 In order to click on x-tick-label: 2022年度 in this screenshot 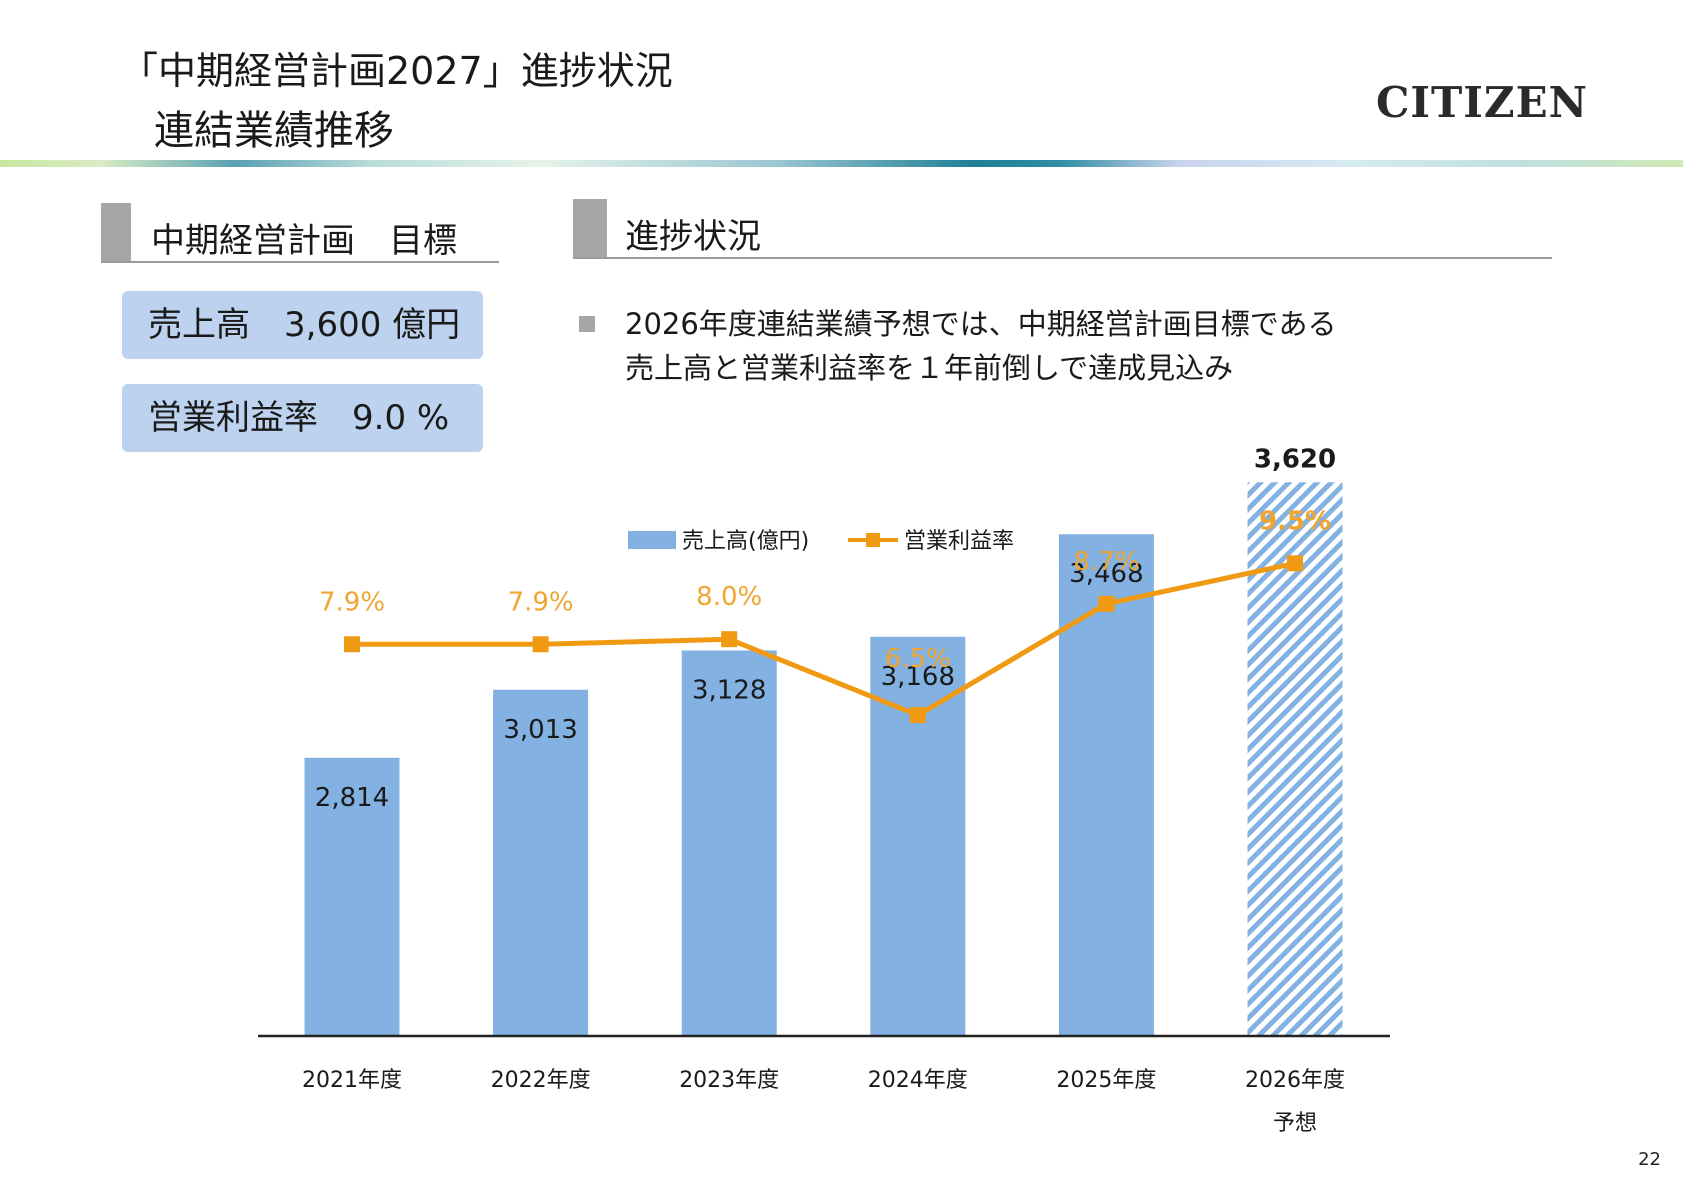, I will do `click(541, 1080)`.